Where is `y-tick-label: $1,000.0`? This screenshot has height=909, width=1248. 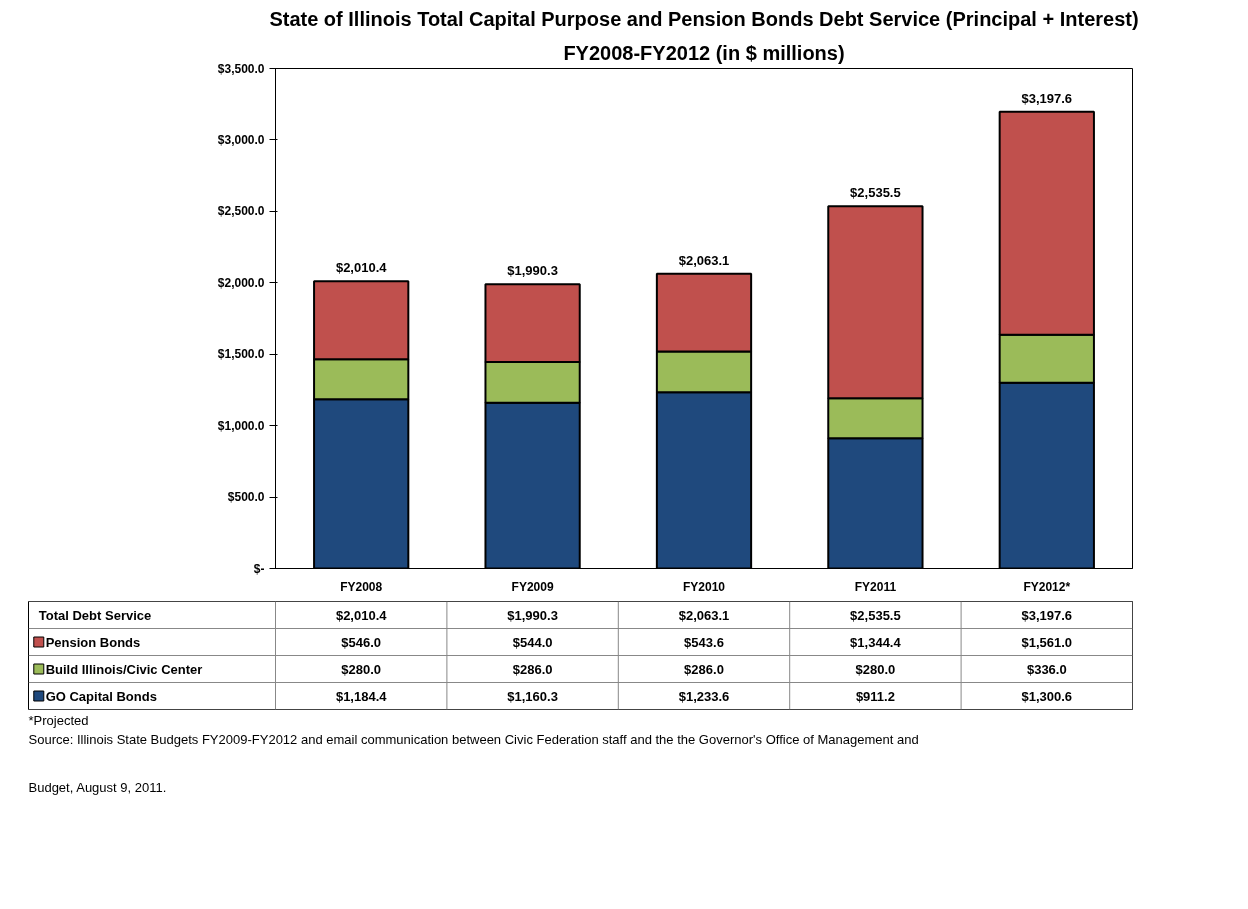
y-tick-label: $1,000.0 is located at coordinates (241, 425).